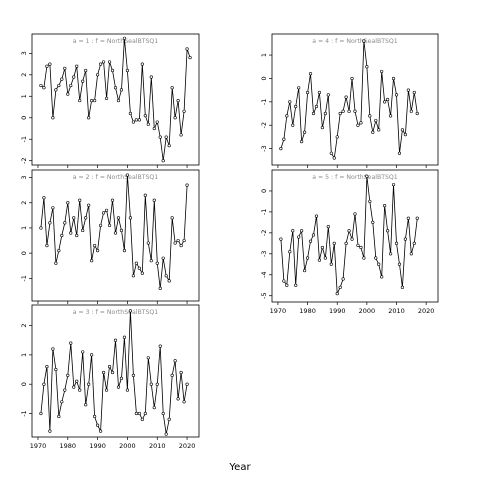  Describe the element at coordinates (127, 446) in the screenshot. I see `x-tick-label: 2000` at that location.